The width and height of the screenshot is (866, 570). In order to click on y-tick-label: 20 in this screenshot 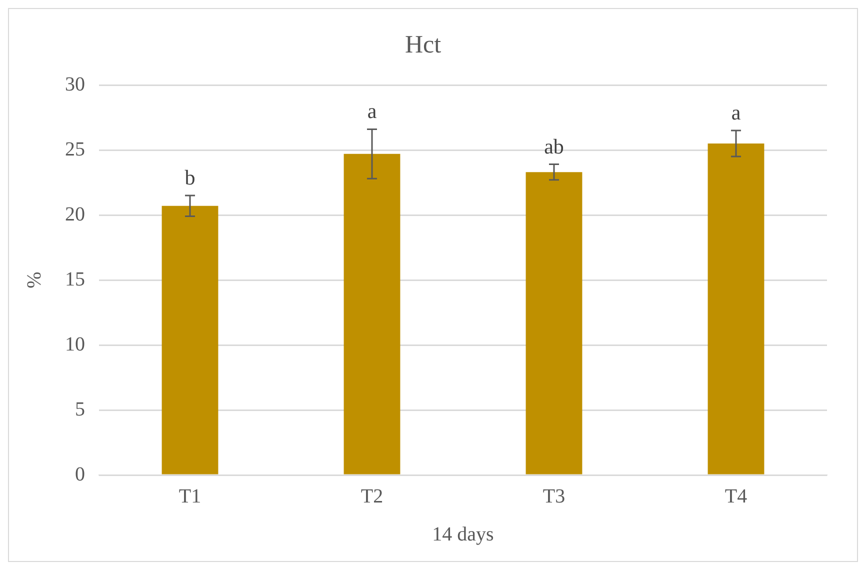, I will do `click(75, 214)`.